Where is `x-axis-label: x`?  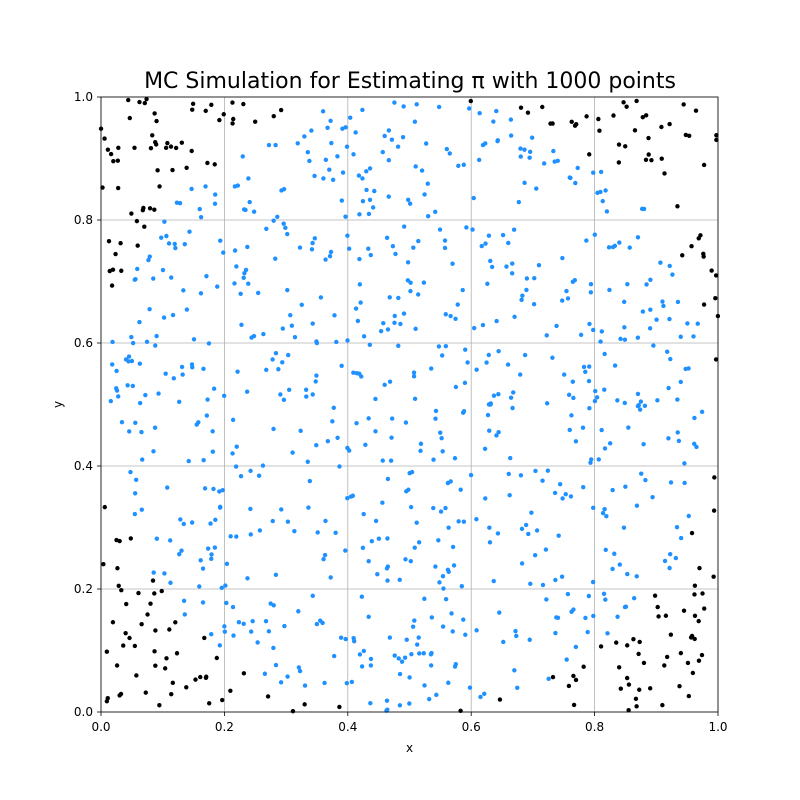 x-axis-label: x is located at coordinates (409, 748).